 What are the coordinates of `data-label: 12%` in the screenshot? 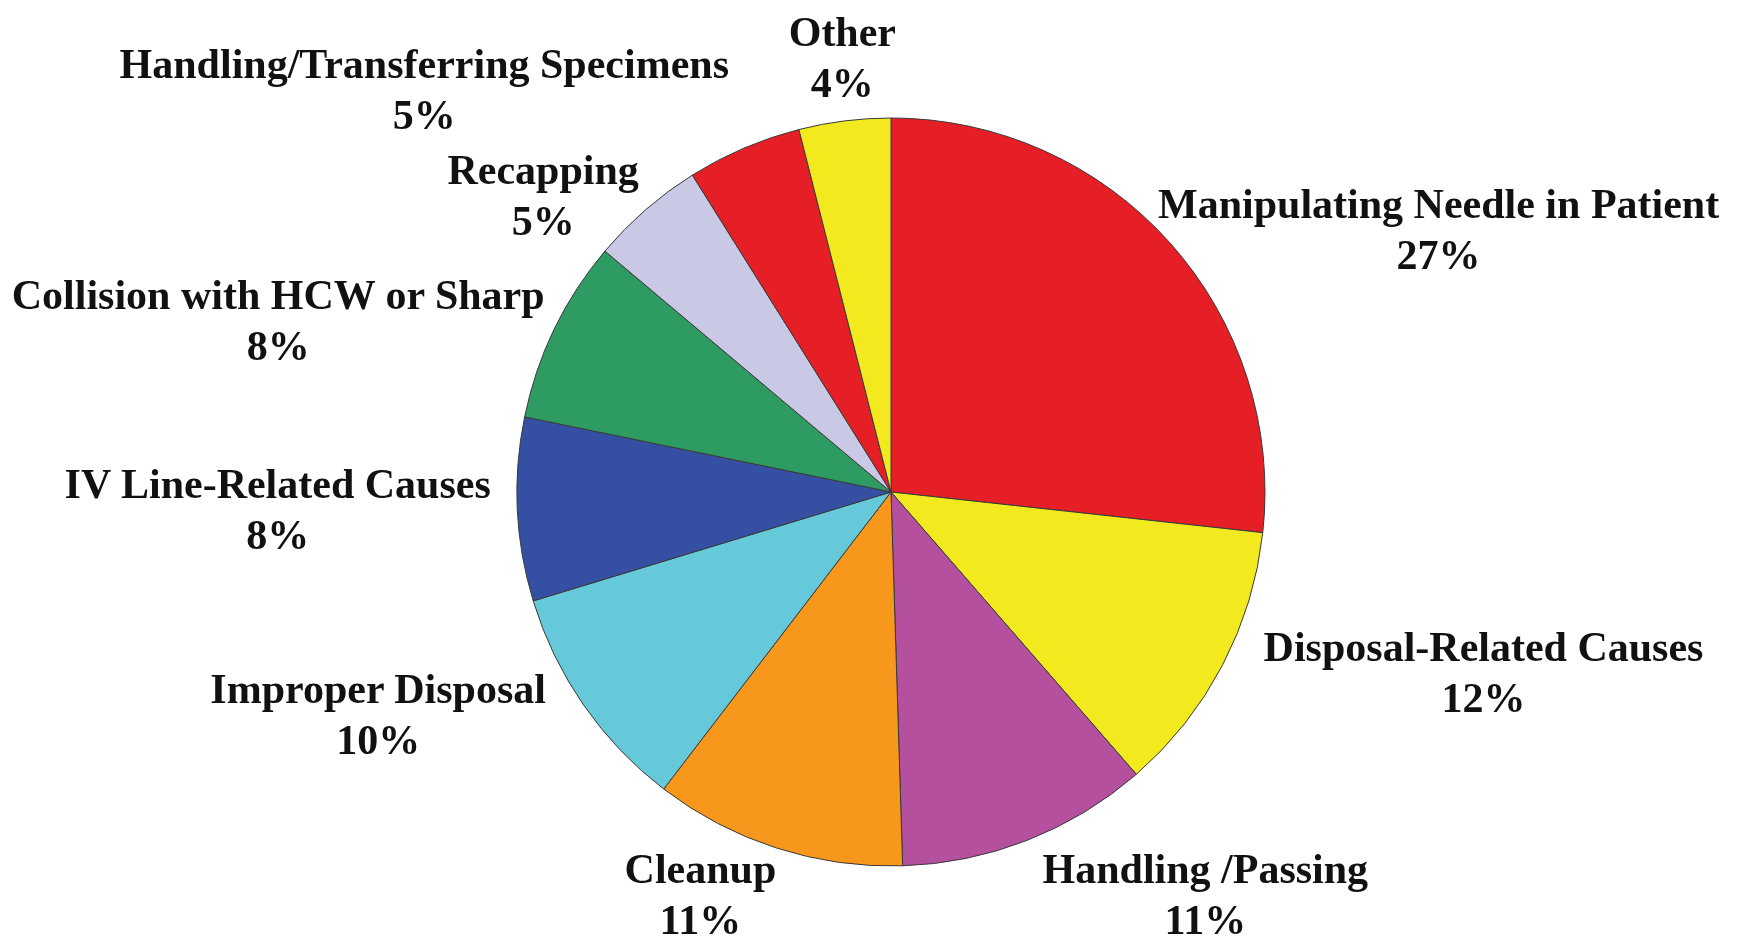 It's located at (1483, 698).